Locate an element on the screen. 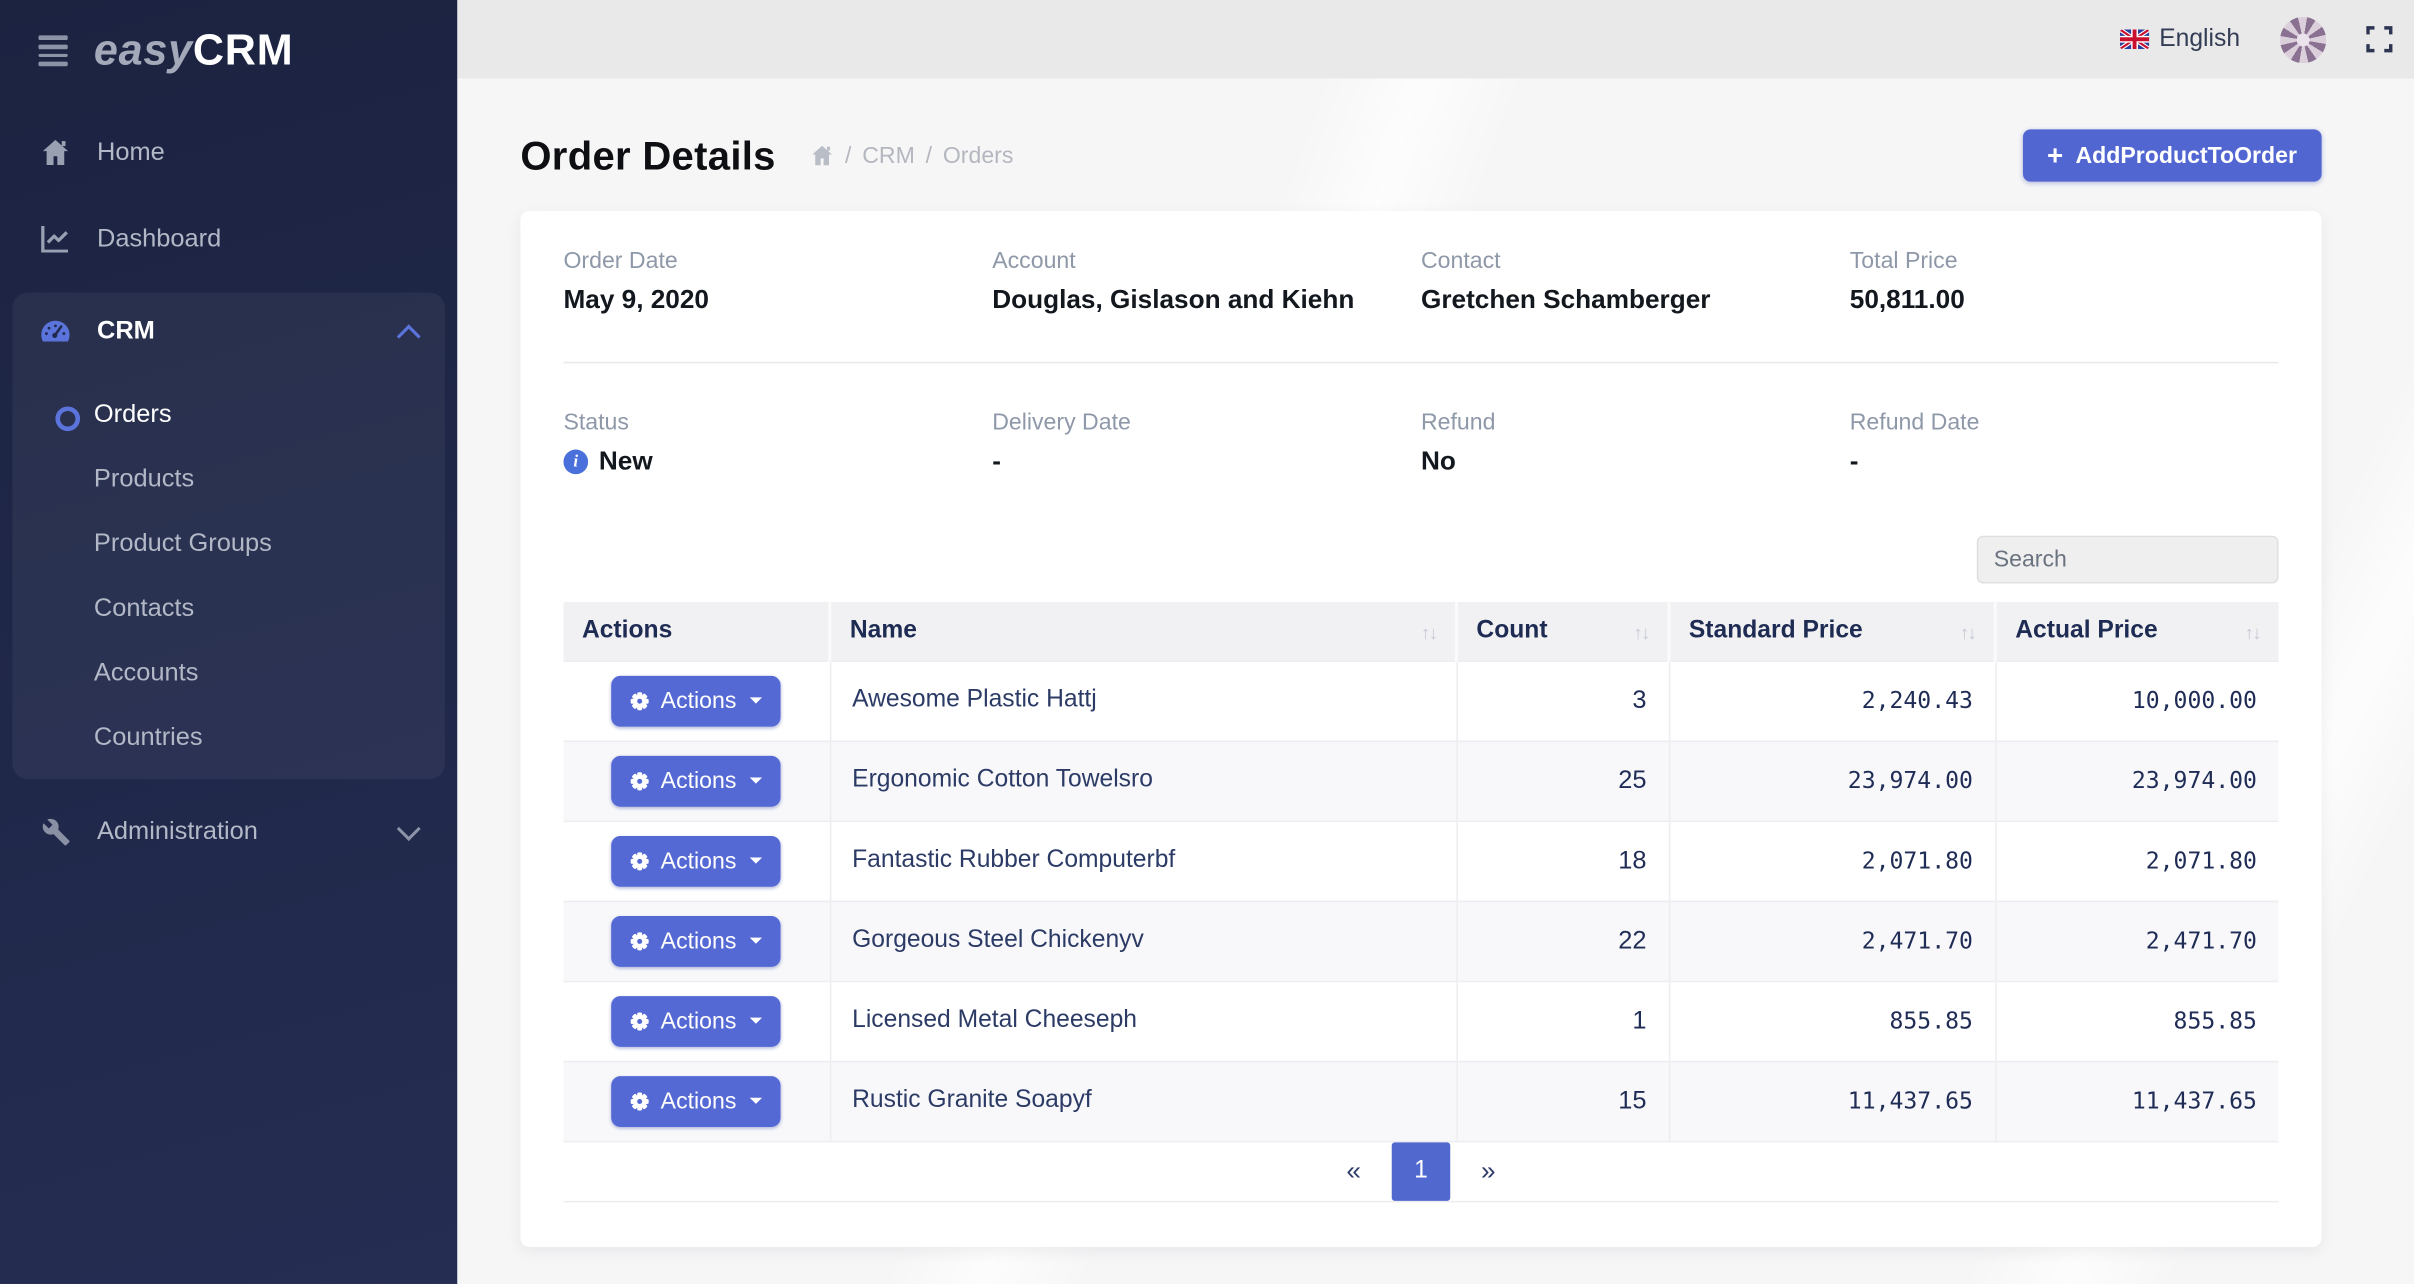 Image resolution: width=2414 pixels, height=1284 pixels. cell-standard-price: 23,974.00 is located at coordinates (1832, 780).